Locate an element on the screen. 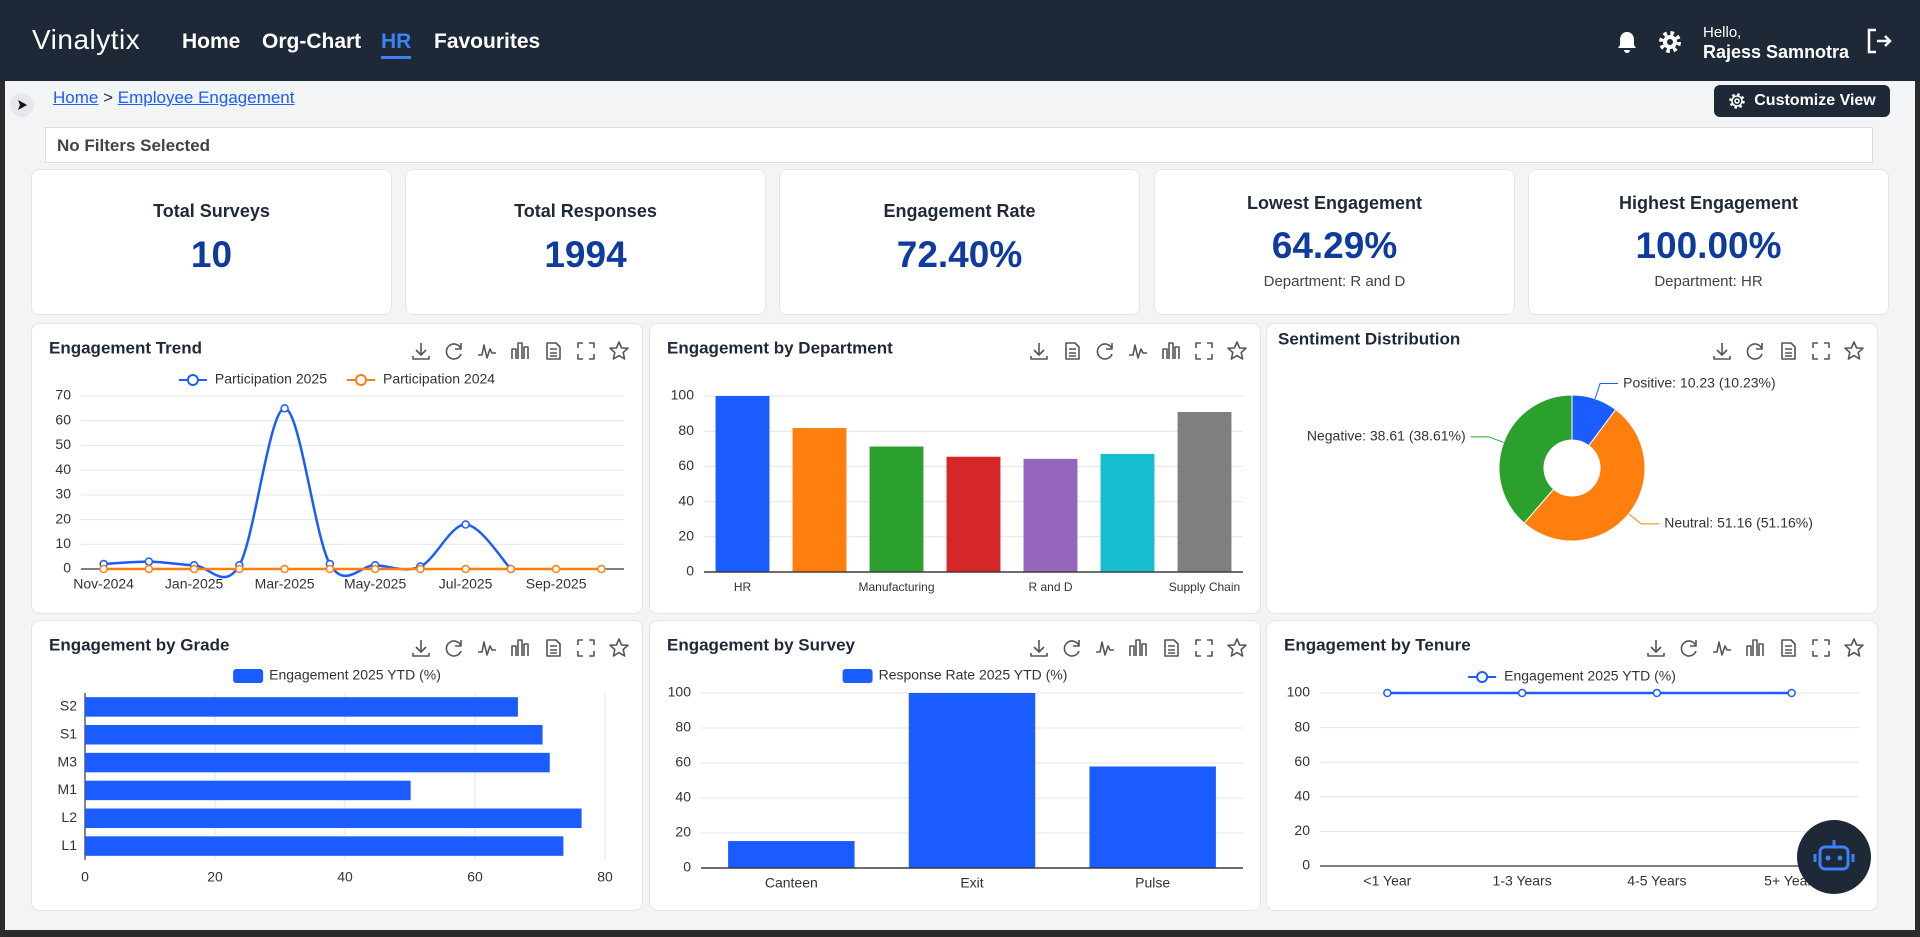 This screenshot has width=1920, height=937. nav-item: Favourites is located at coordinates (487, 41).